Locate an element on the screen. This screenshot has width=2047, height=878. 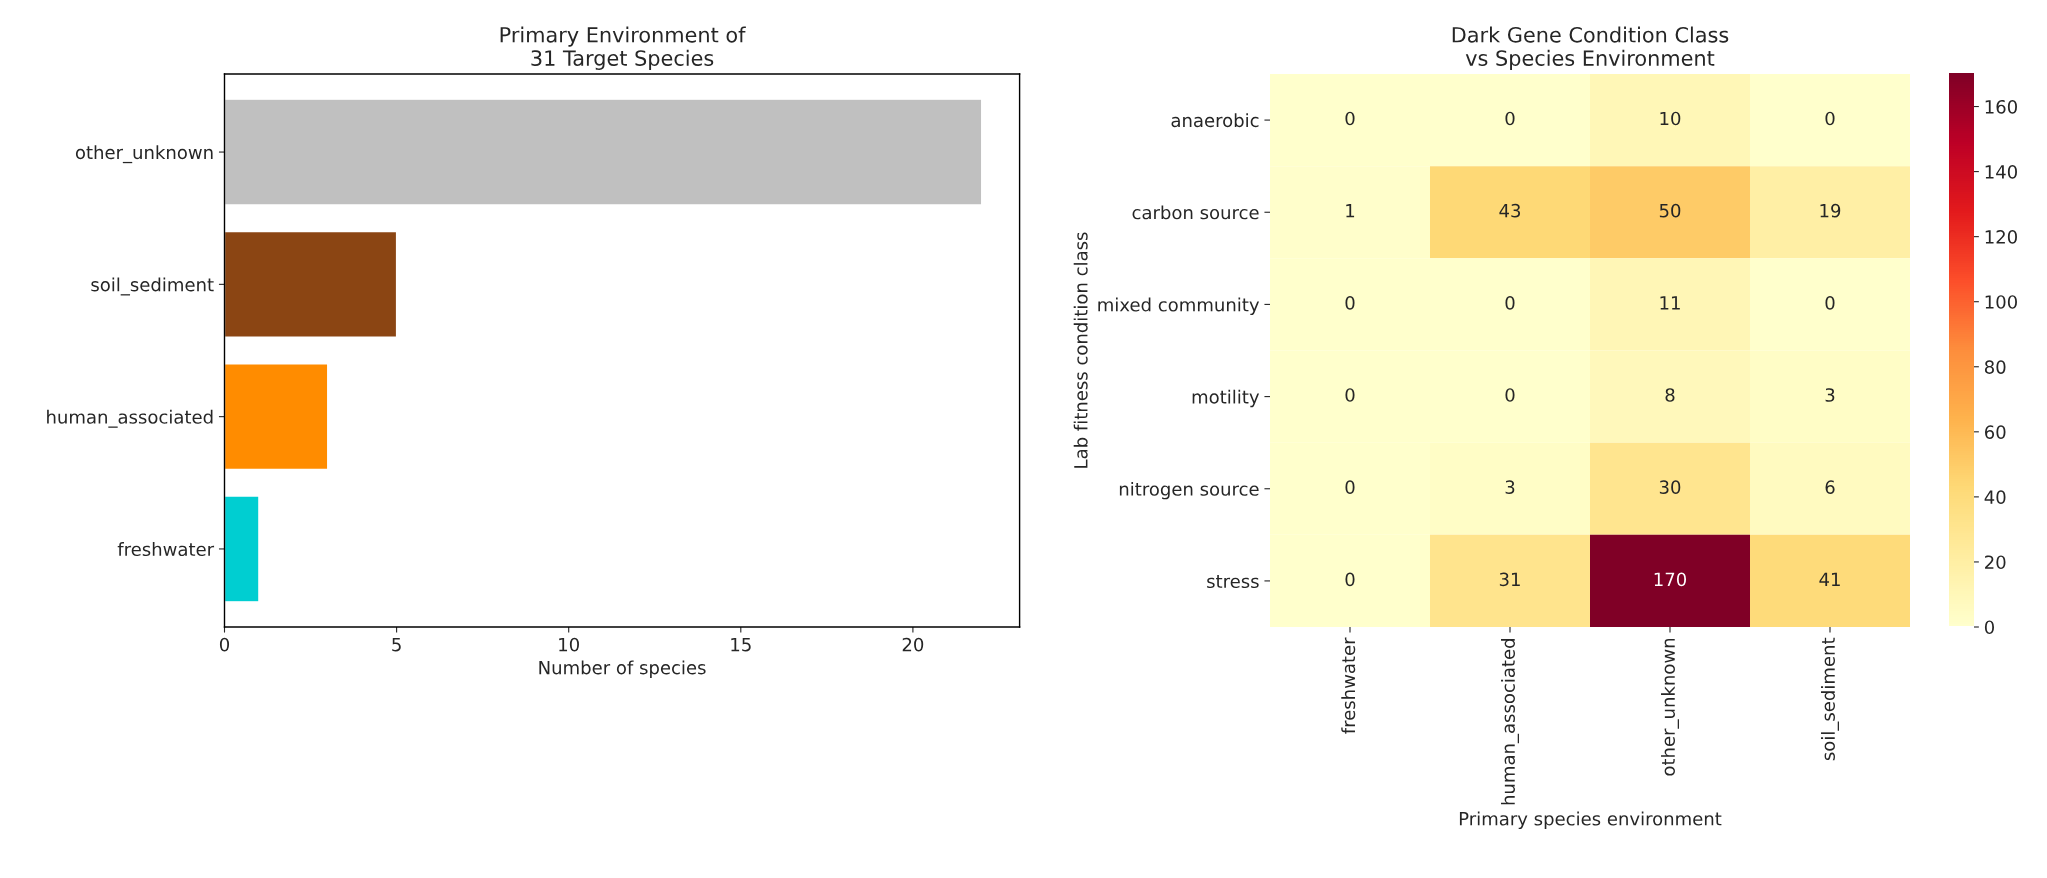
y-tick-label: nitrogen source is located at coordinates (1189, 490).